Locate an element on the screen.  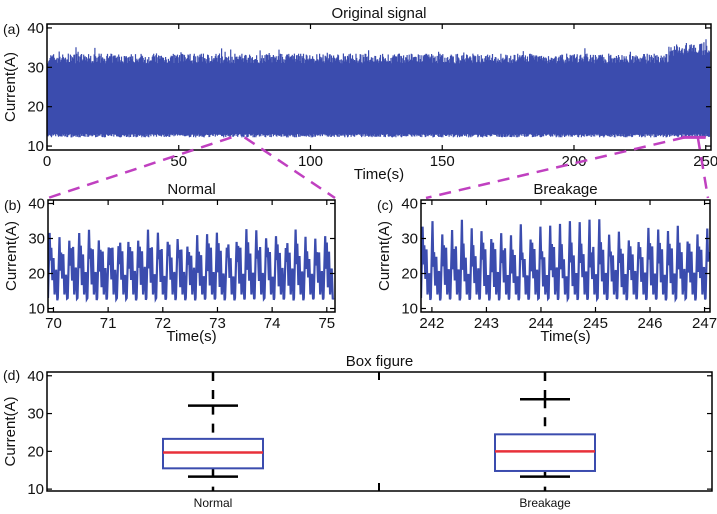
x-tick-label: 150 is located at coordinates (442, 161).